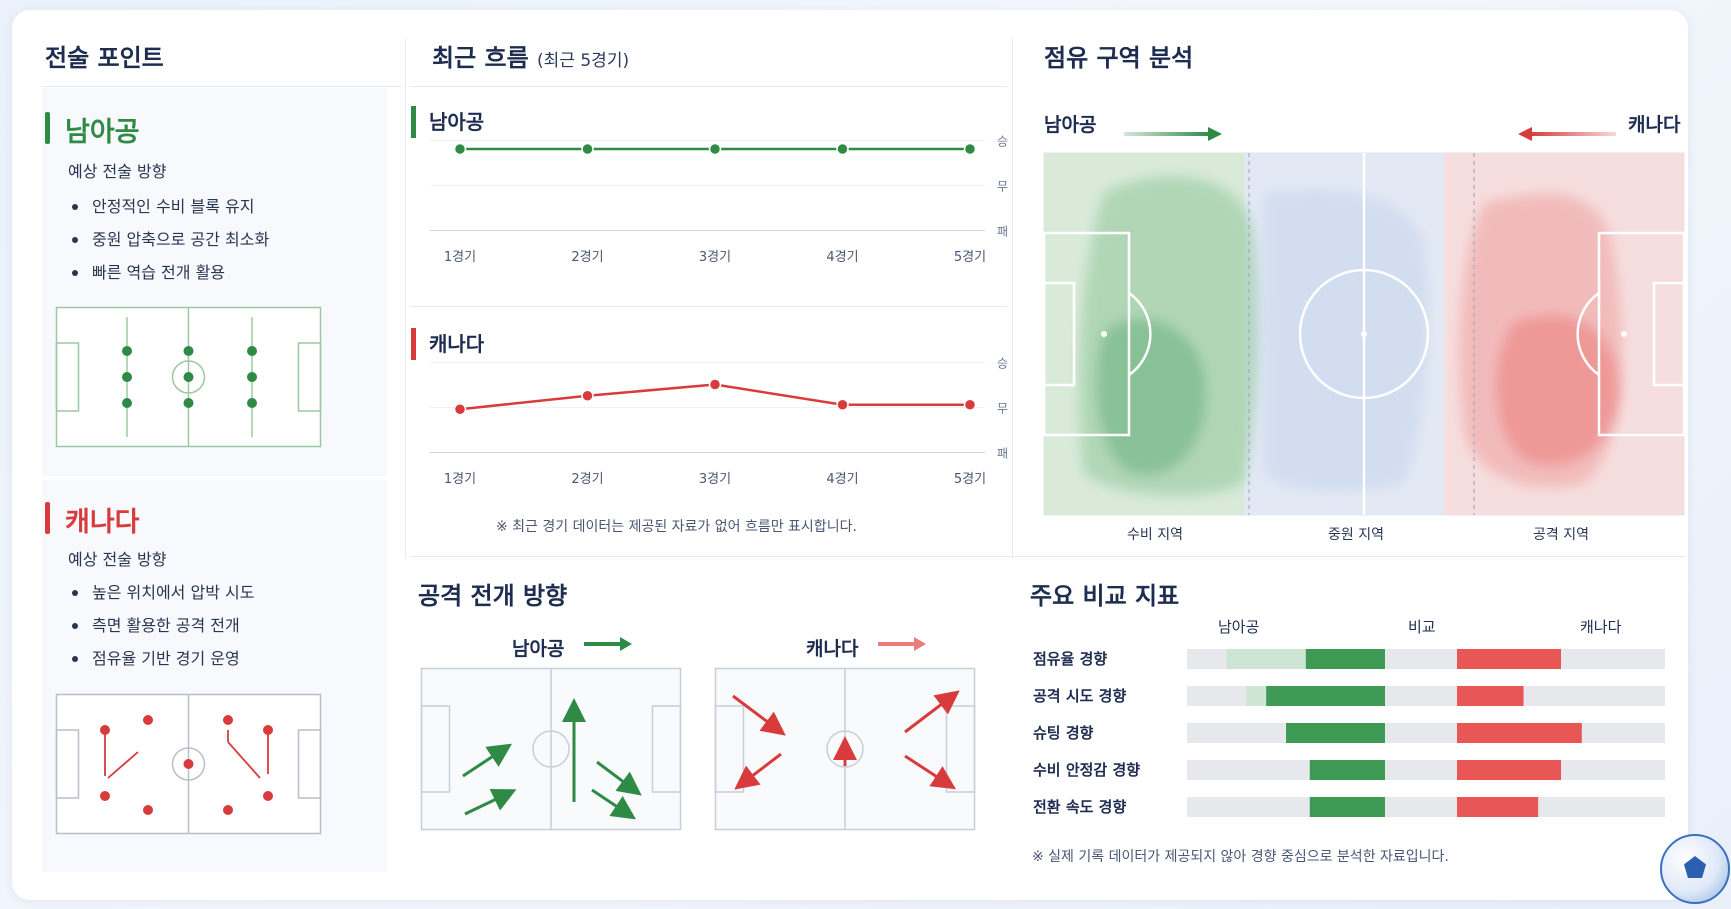 Image resolution: width=1731 pixels, height=909 pixels. Describe the element at coordinates (1240, 857) in the screenshot. I see `metrics-note: ※ 실제 기록 데이터가 제공되지 않아 경향 중심으로 분석한 자료입니다.` at that location.